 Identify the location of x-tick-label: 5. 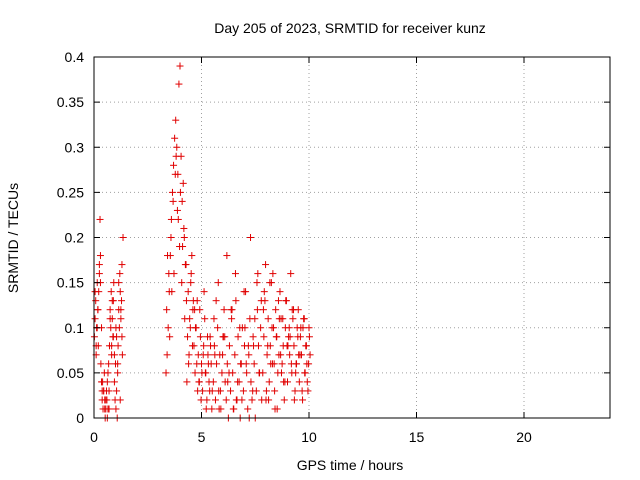
(202, 437).